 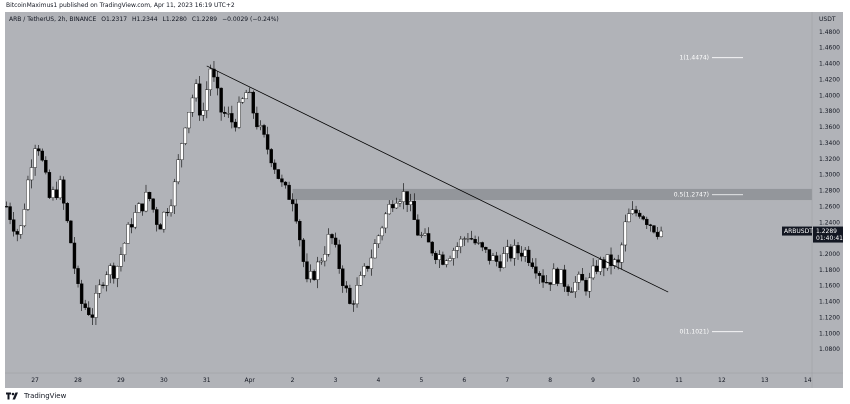 I want to click on ohlc-low: L1.2280, so click(x=174, y=19).